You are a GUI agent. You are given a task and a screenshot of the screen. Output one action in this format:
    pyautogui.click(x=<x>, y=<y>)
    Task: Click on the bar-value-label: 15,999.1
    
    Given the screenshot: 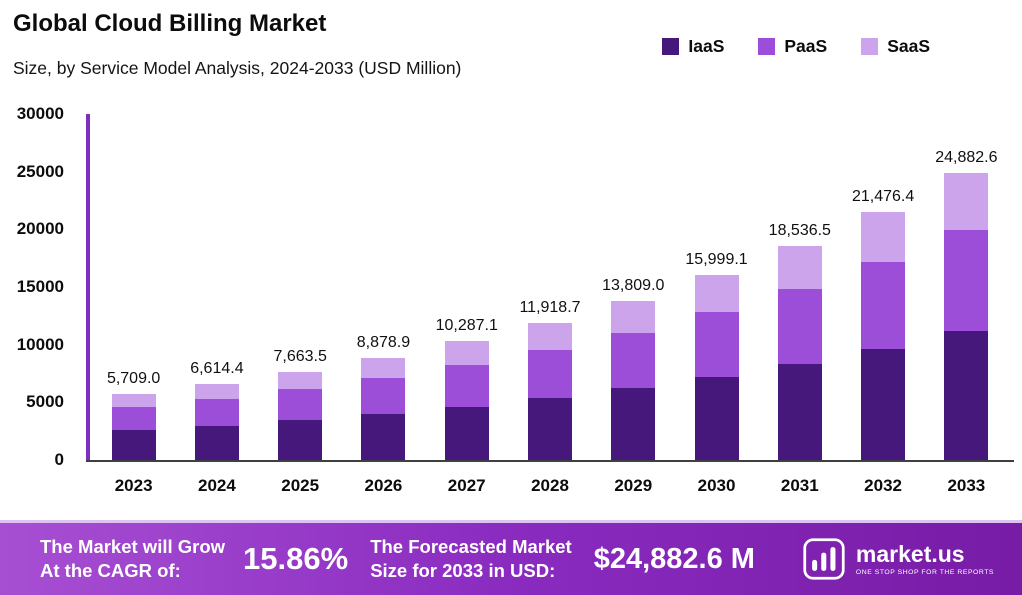 What is the action you would take?
    pyautogui.click(x=716, y=260)
    